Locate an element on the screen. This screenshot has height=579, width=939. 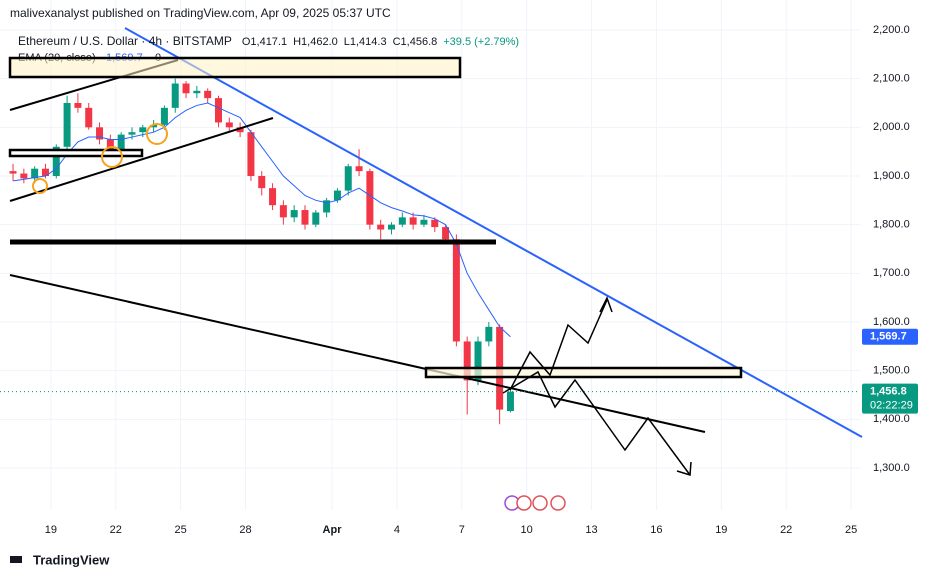
y-tick-label: 2,000.0 is located at coordinates (891, 127).